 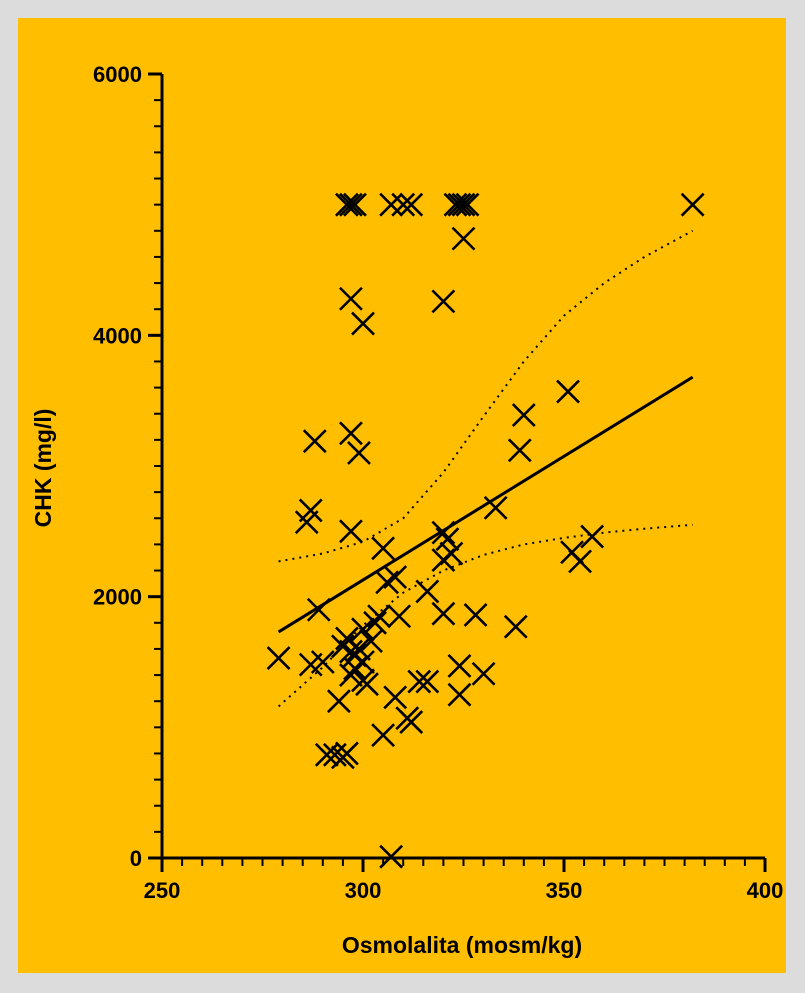 I want to click on regression-line-group, so click(x=485, y=504).